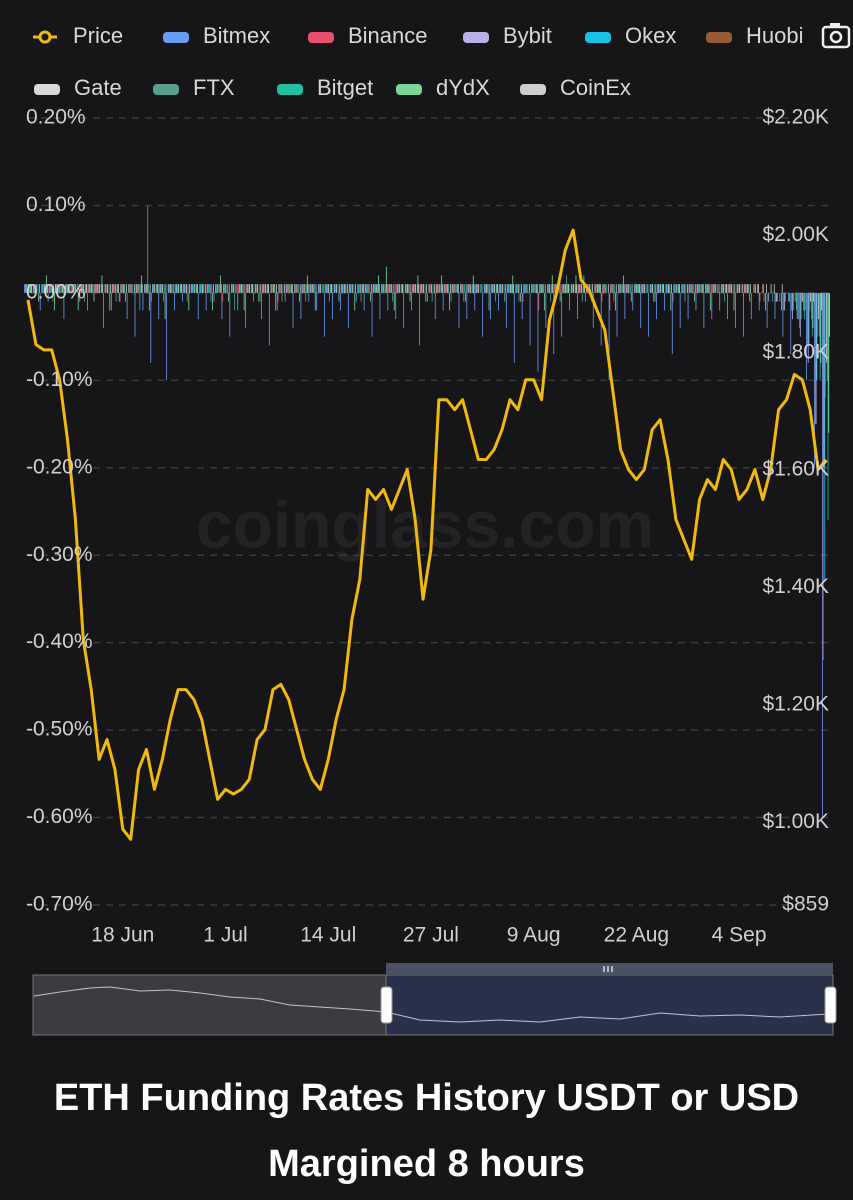  Describe the element at coordinates (774, 35) in the screenshot. I see `legend-label: Huobi` at that location.